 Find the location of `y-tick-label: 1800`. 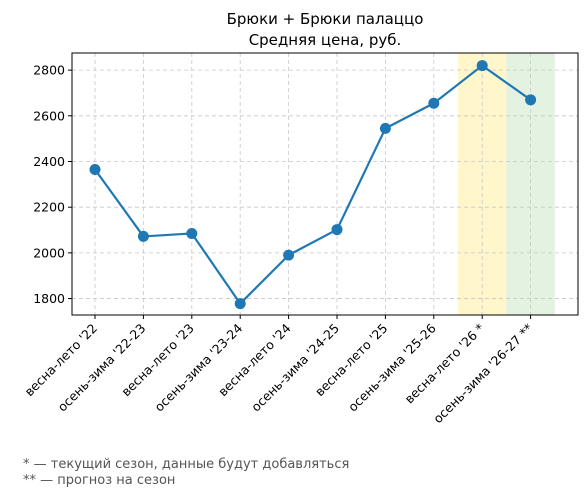

y-tick-label: 1800 is located at coordinates (49, 298).